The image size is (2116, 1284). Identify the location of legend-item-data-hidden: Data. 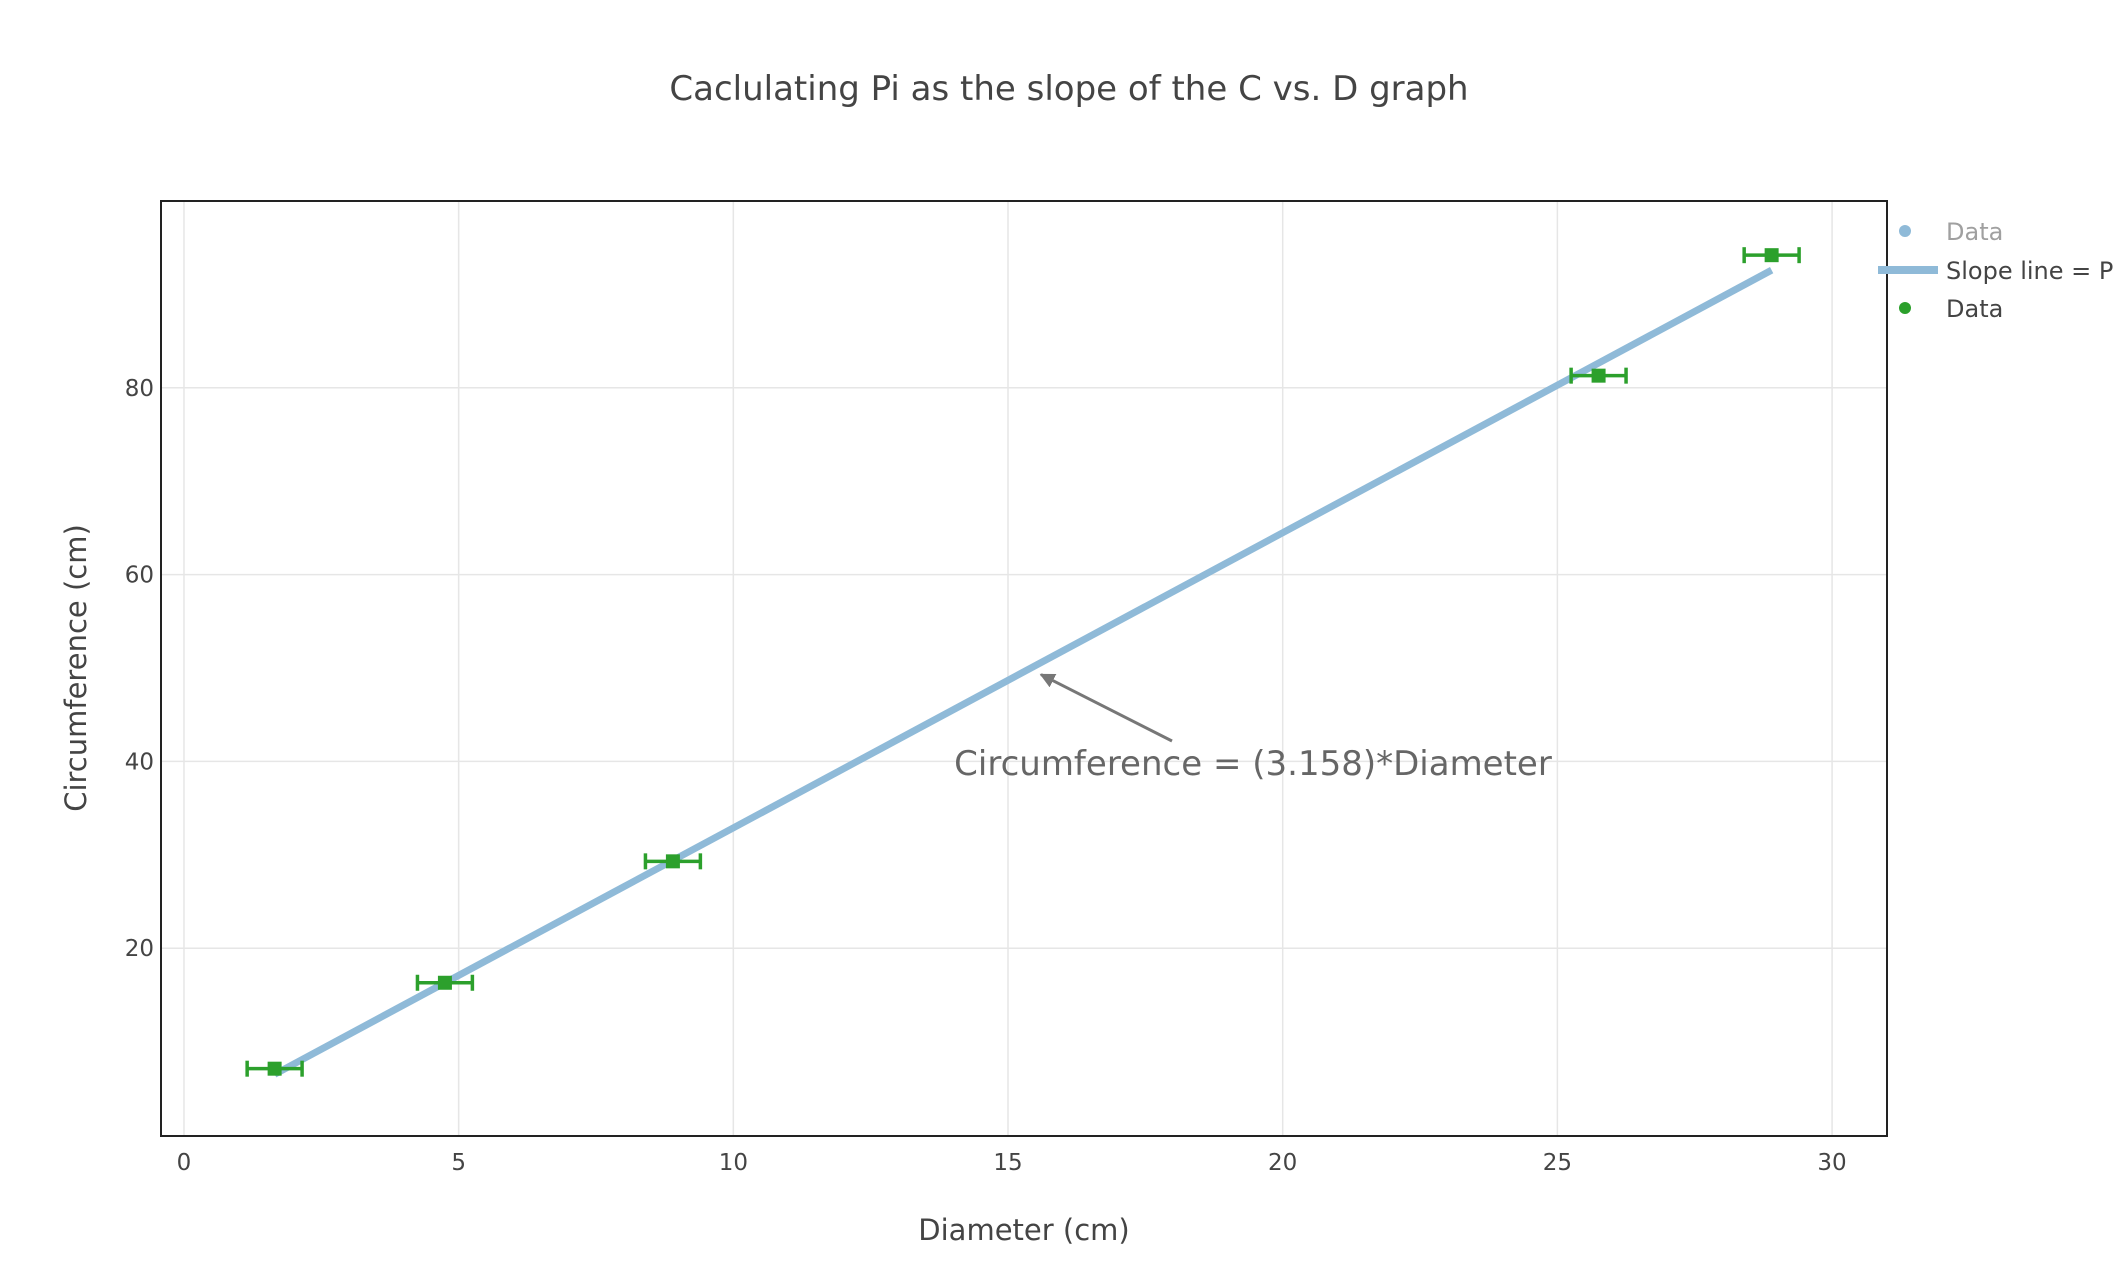
(1951, 232).